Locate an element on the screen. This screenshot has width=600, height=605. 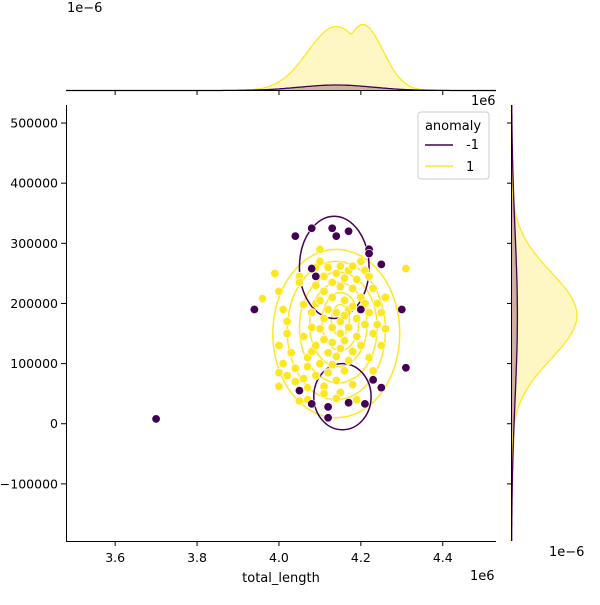
y-tick-label: 300000 is located at coordinates (34, 243).